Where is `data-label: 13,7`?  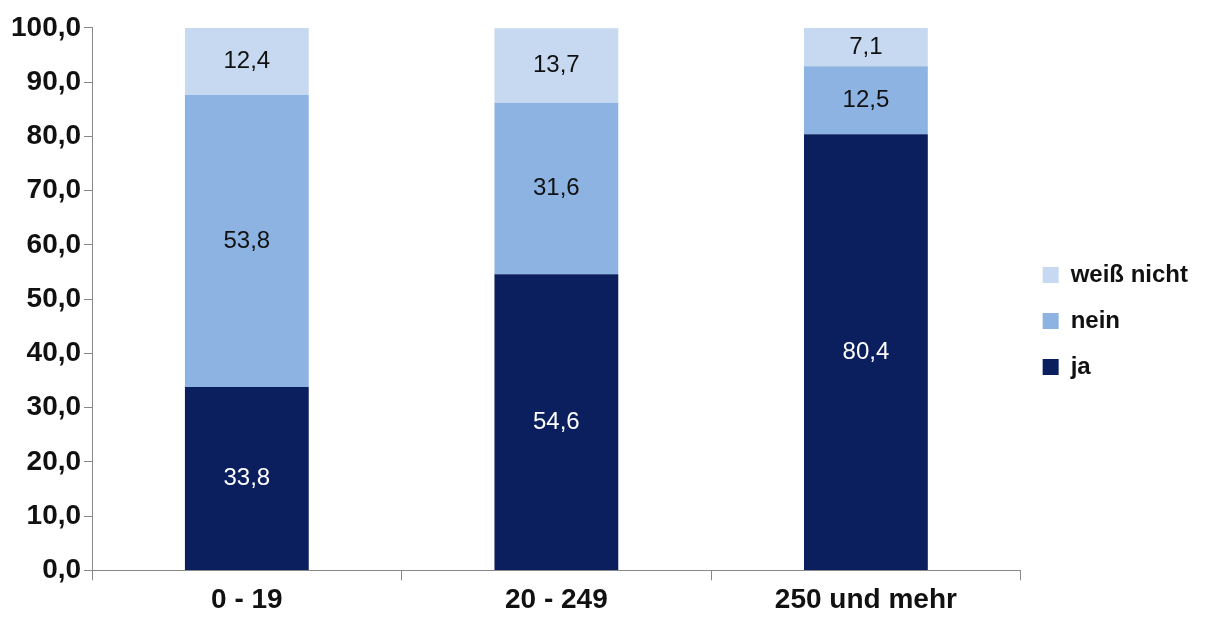
data-label: 13,7 is located at coordinates (556, 64).